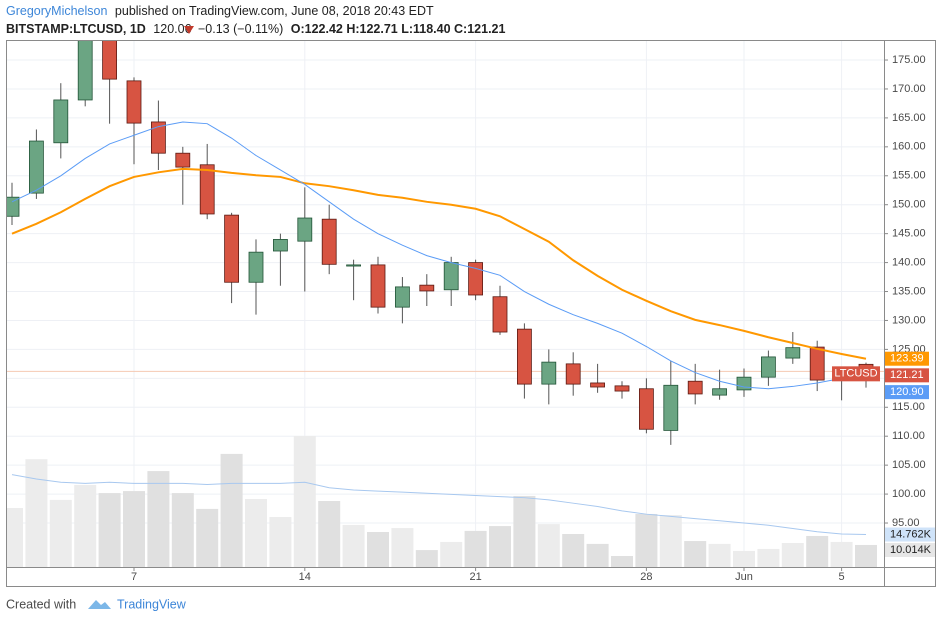 The width and height of the screenshot is (943, 622). Describe the element at coordinates (56, 11) in the screenshot. I see `author: GregoryMichelson` at that location.